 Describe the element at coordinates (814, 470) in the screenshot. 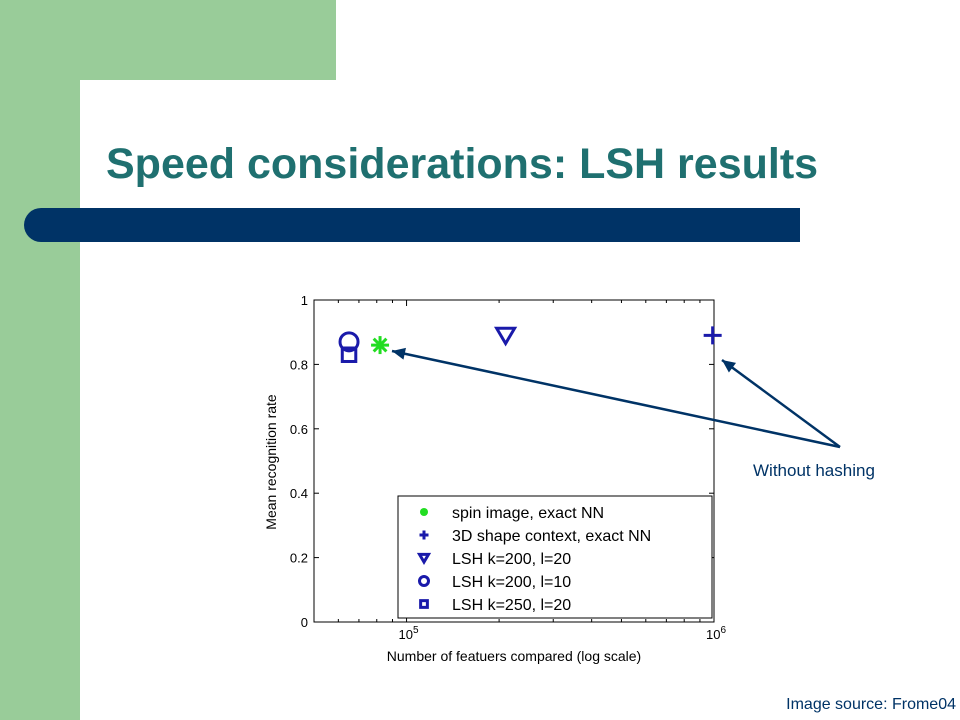

I see `without-hashing-annotation: Without hashing` at that location.